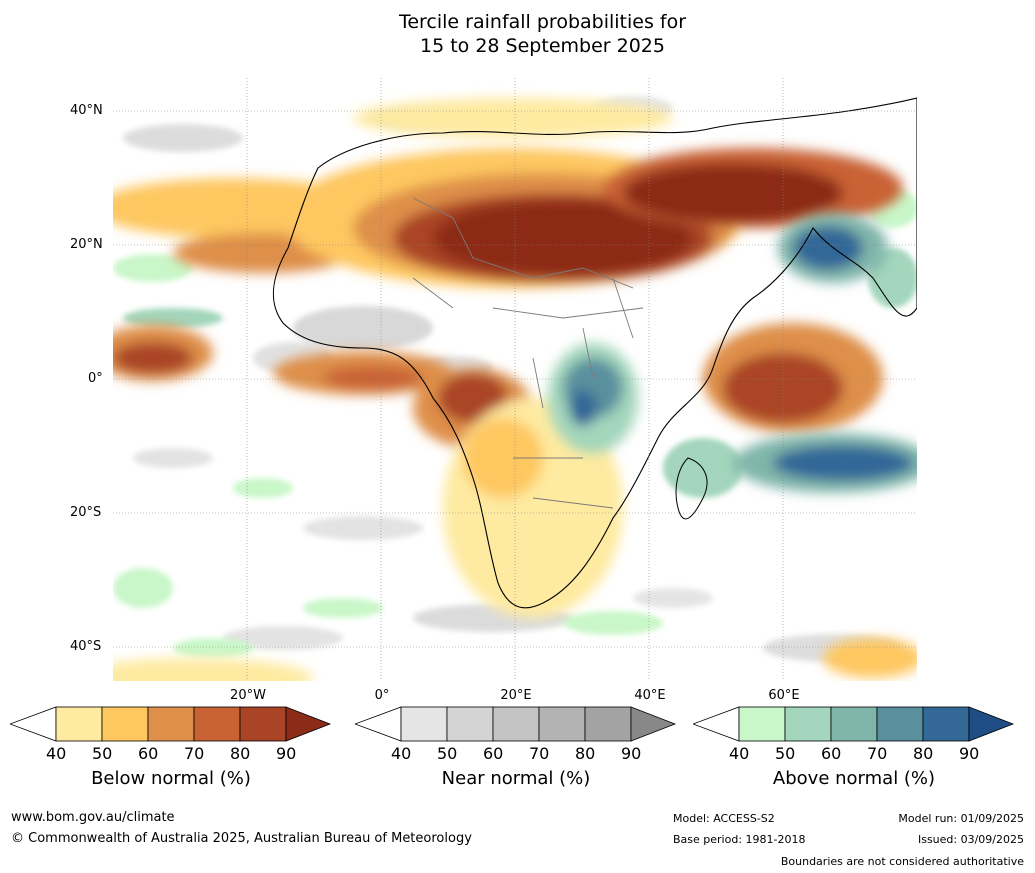 The width and height of the screenshot is (1035, 873). I want to click on footer-issued: Issued: 03/09/2025, so click(970, 839).